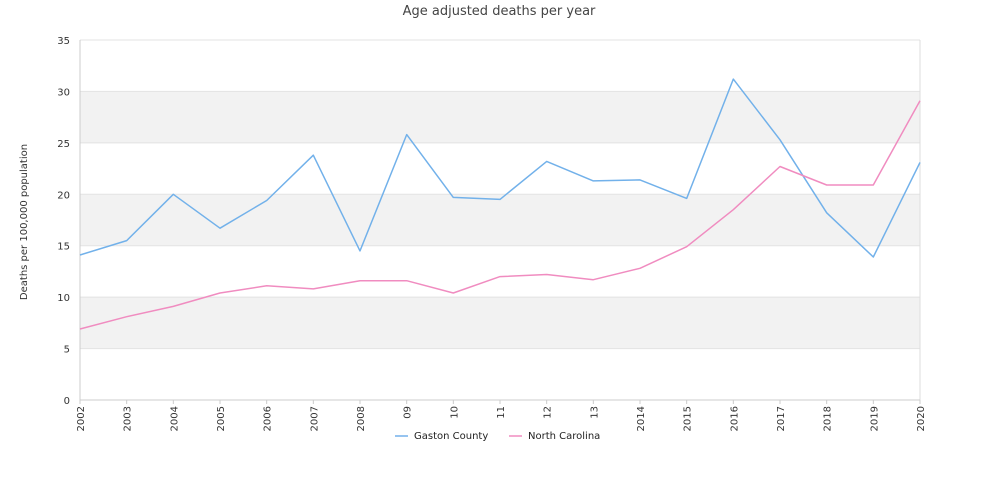 This screenshot has height=500, width=1000. Describe the element at coordinates (594, 412) in the screenshot. I see `x-tick-label: 13` at that location.